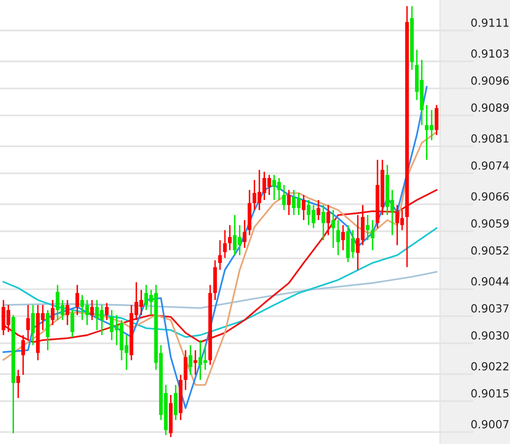 The width and height of the screenshot is (510, 444). What do you see at coordinates (489, 22) in the screenshot?
I see `y-tick-label: 0.9111` at bounding box center [489, 22].